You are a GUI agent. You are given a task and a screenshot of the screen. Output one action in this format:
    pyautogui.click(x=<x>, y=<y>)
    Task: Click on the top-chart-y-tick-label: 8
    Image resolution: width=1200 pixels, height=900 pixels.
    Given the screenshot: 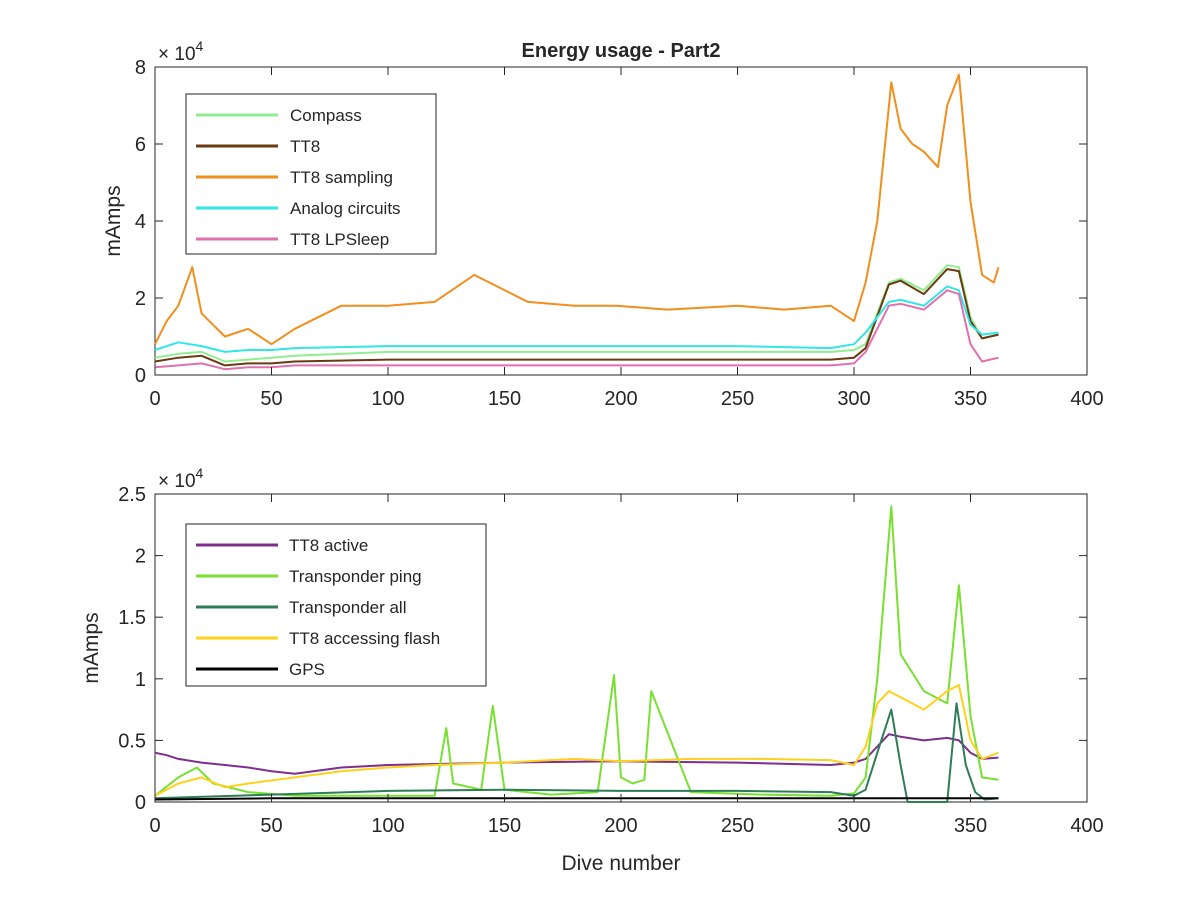 What is the action you would take?
    pyautogui.click(x=140, y=68)
    